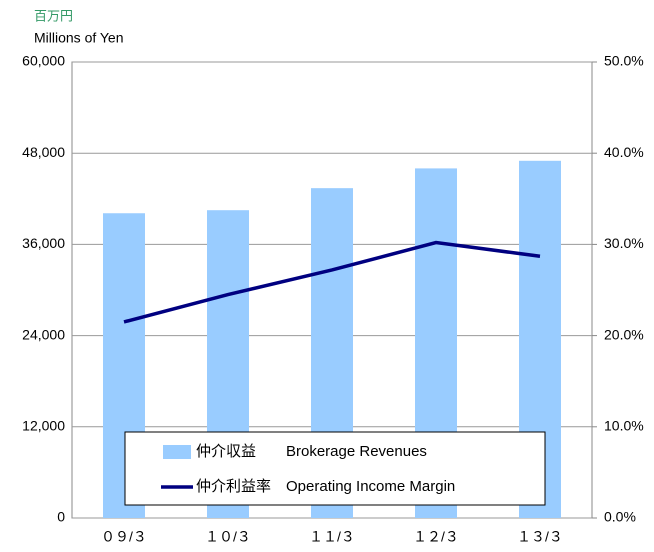 This screenshot has width=654, height=552. What do you see at coordinates (624, 243) in the screenshot?
I see `y2-tick-label: 30.0%` at bounding box center [624, 243].